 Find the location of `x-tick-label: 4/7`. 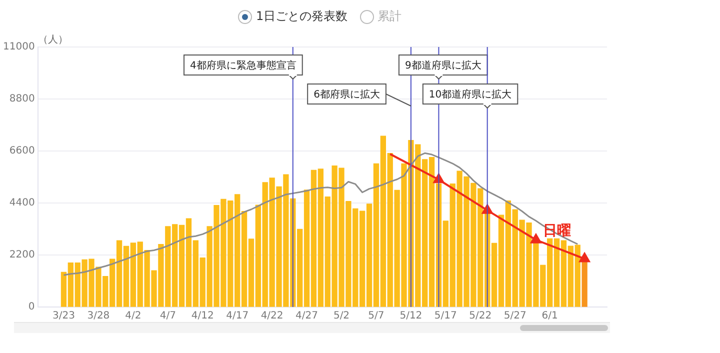

x-tick-label: 4/7 is located at coordinates (168, 316).